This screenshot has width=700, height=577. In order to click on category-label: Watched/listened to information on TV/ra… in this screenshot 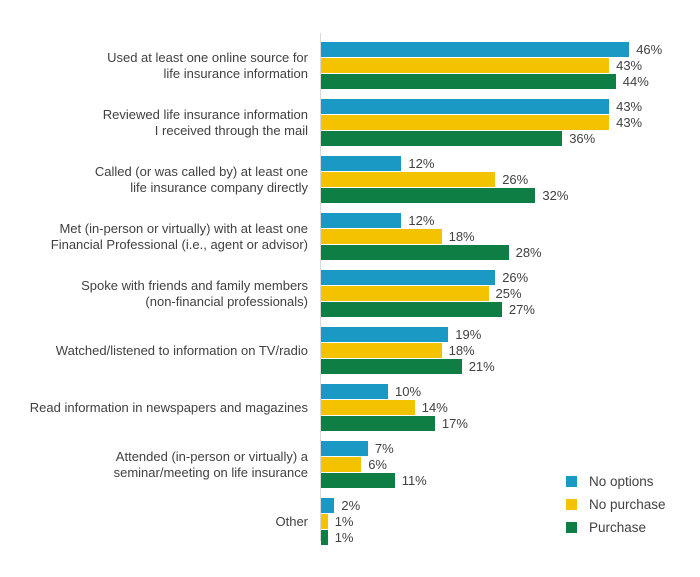, I will do `click(160, 350)`.